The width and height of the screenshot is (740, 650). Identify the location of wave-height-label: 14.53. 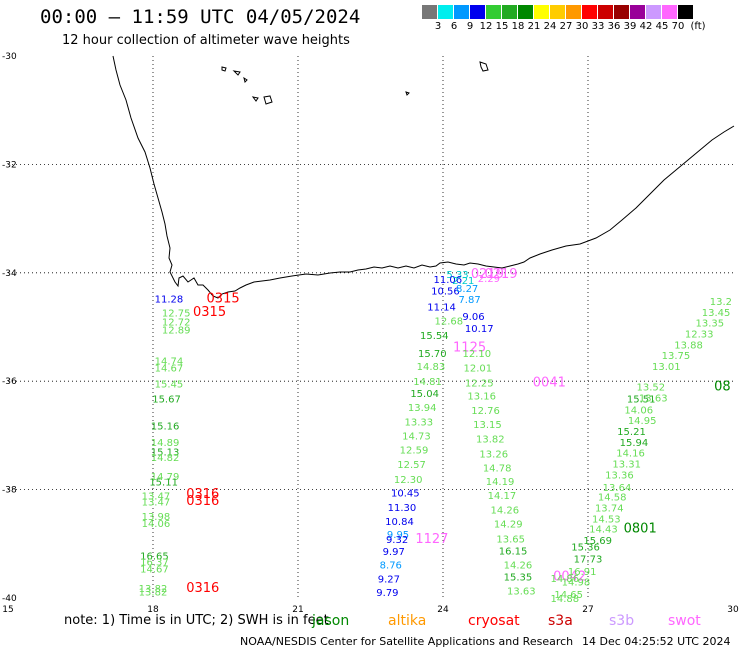
(606, 519).